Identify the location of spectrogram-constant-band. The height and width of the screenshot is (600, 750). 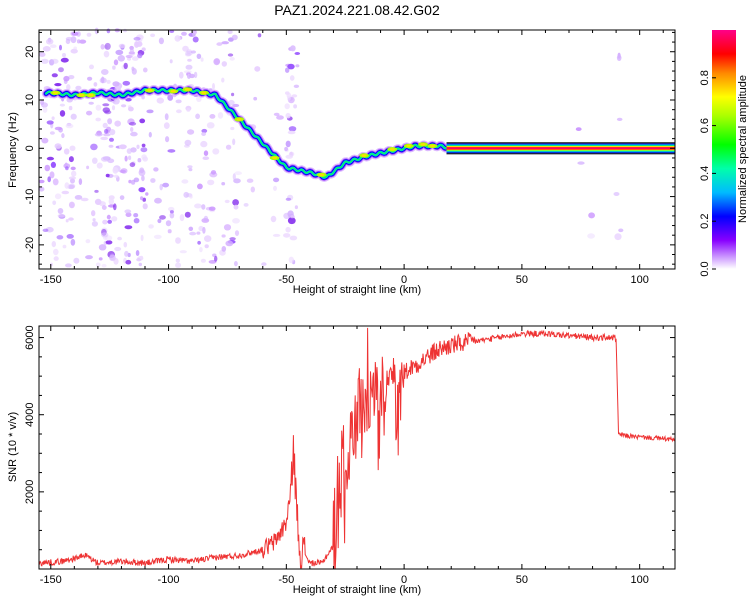
(560, 148).